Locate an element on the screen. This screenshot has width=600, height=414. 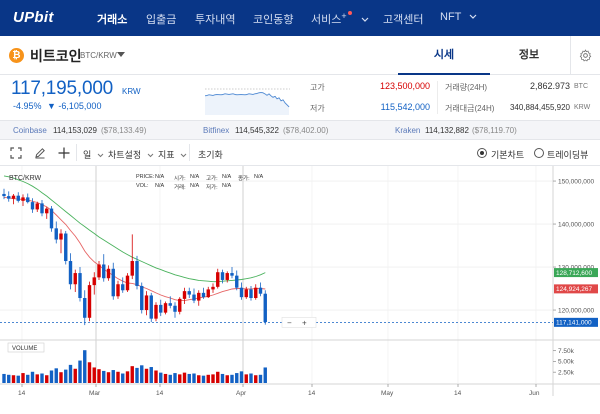
exchange-name: Kraken is located at coordinates (408, 130).